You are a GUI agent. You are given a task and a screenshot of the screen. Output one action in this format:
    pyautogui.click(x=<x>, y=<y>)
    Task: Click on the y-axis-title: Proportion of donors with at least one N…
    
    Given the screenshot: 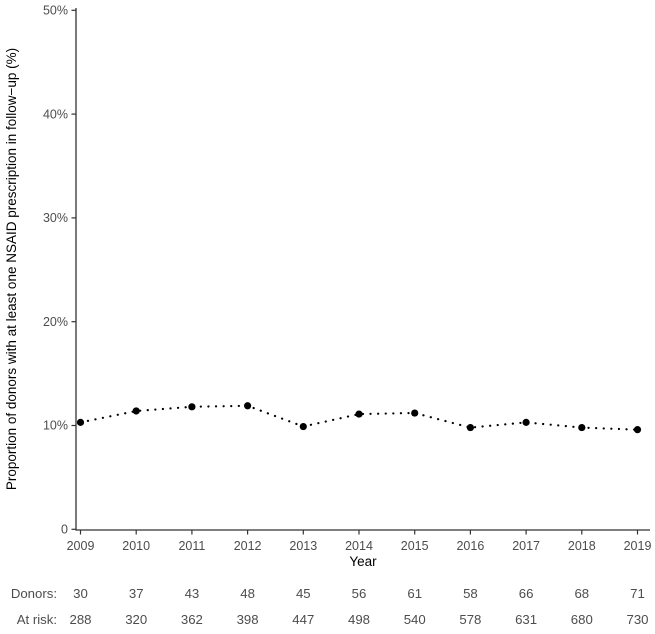 What is the action you would take?
    pyautogui.click(x=11, y=269)
    